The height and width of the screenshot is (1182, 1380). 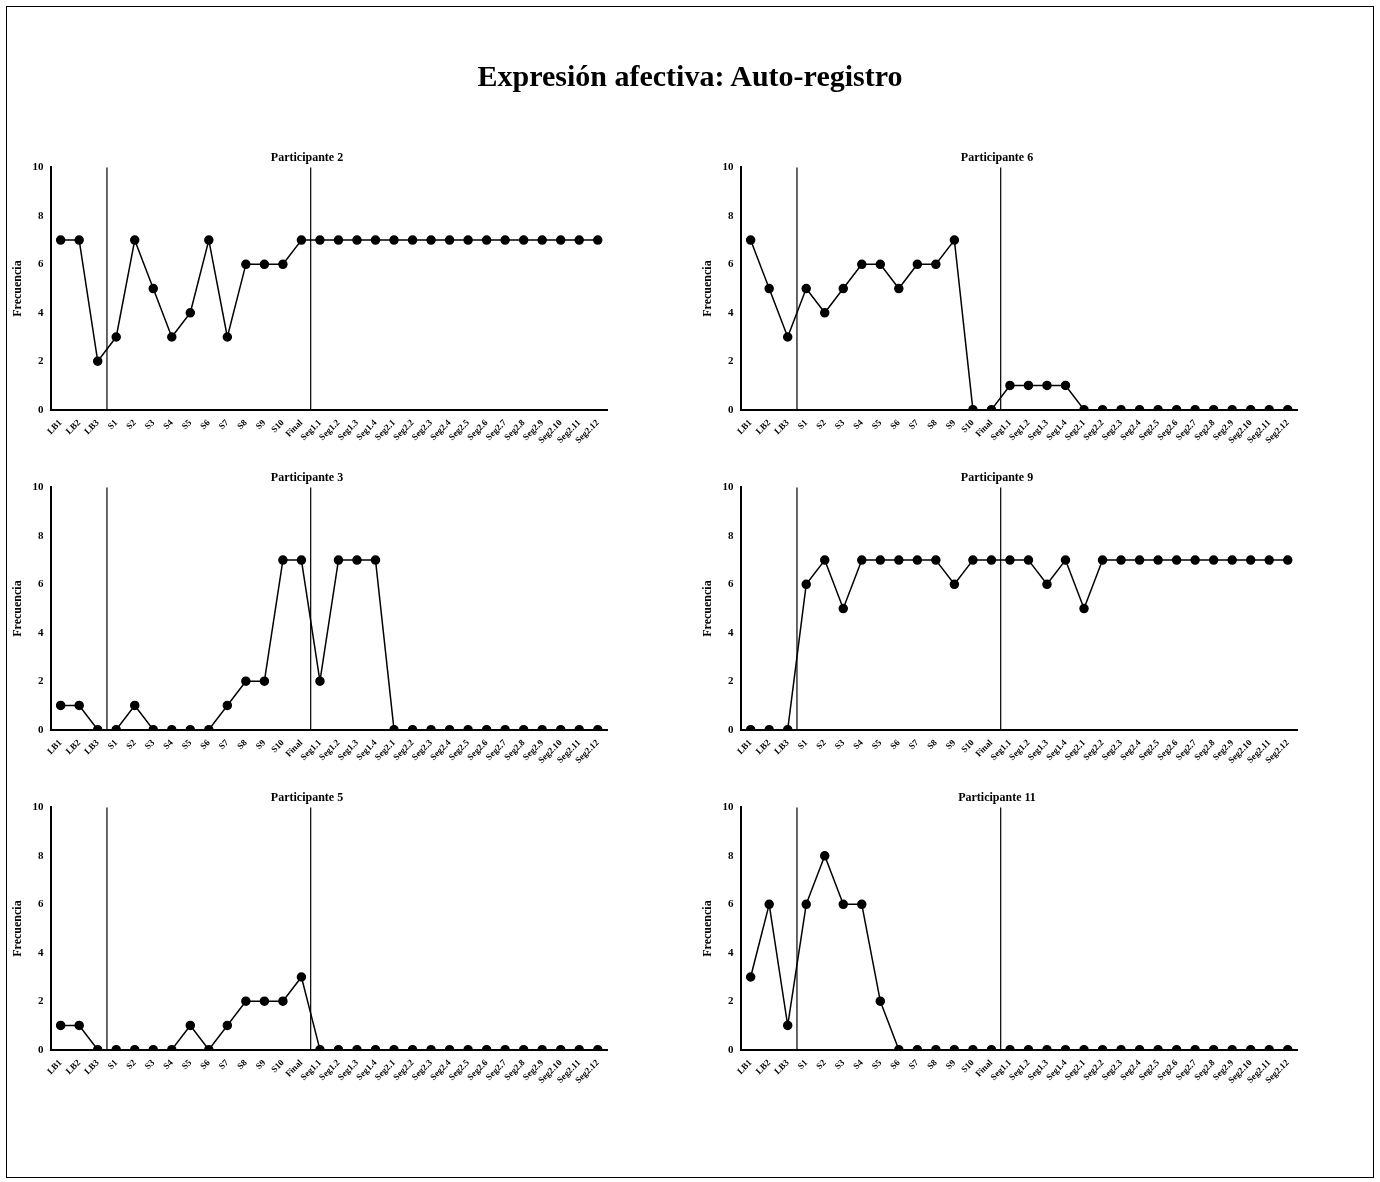 I want to click on x-tick-label: S7, so click(x=223, y=744).